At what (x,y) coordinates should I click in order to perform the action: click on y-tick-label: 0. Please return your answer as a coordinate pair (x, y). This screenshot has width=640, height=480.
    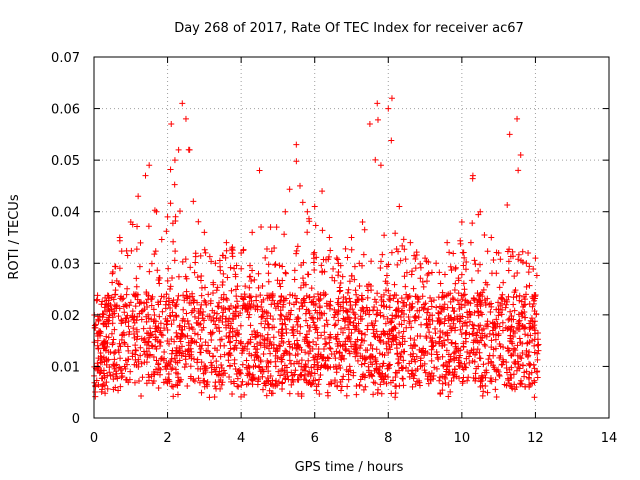
    Looking at the image, I should click on (76, 419).